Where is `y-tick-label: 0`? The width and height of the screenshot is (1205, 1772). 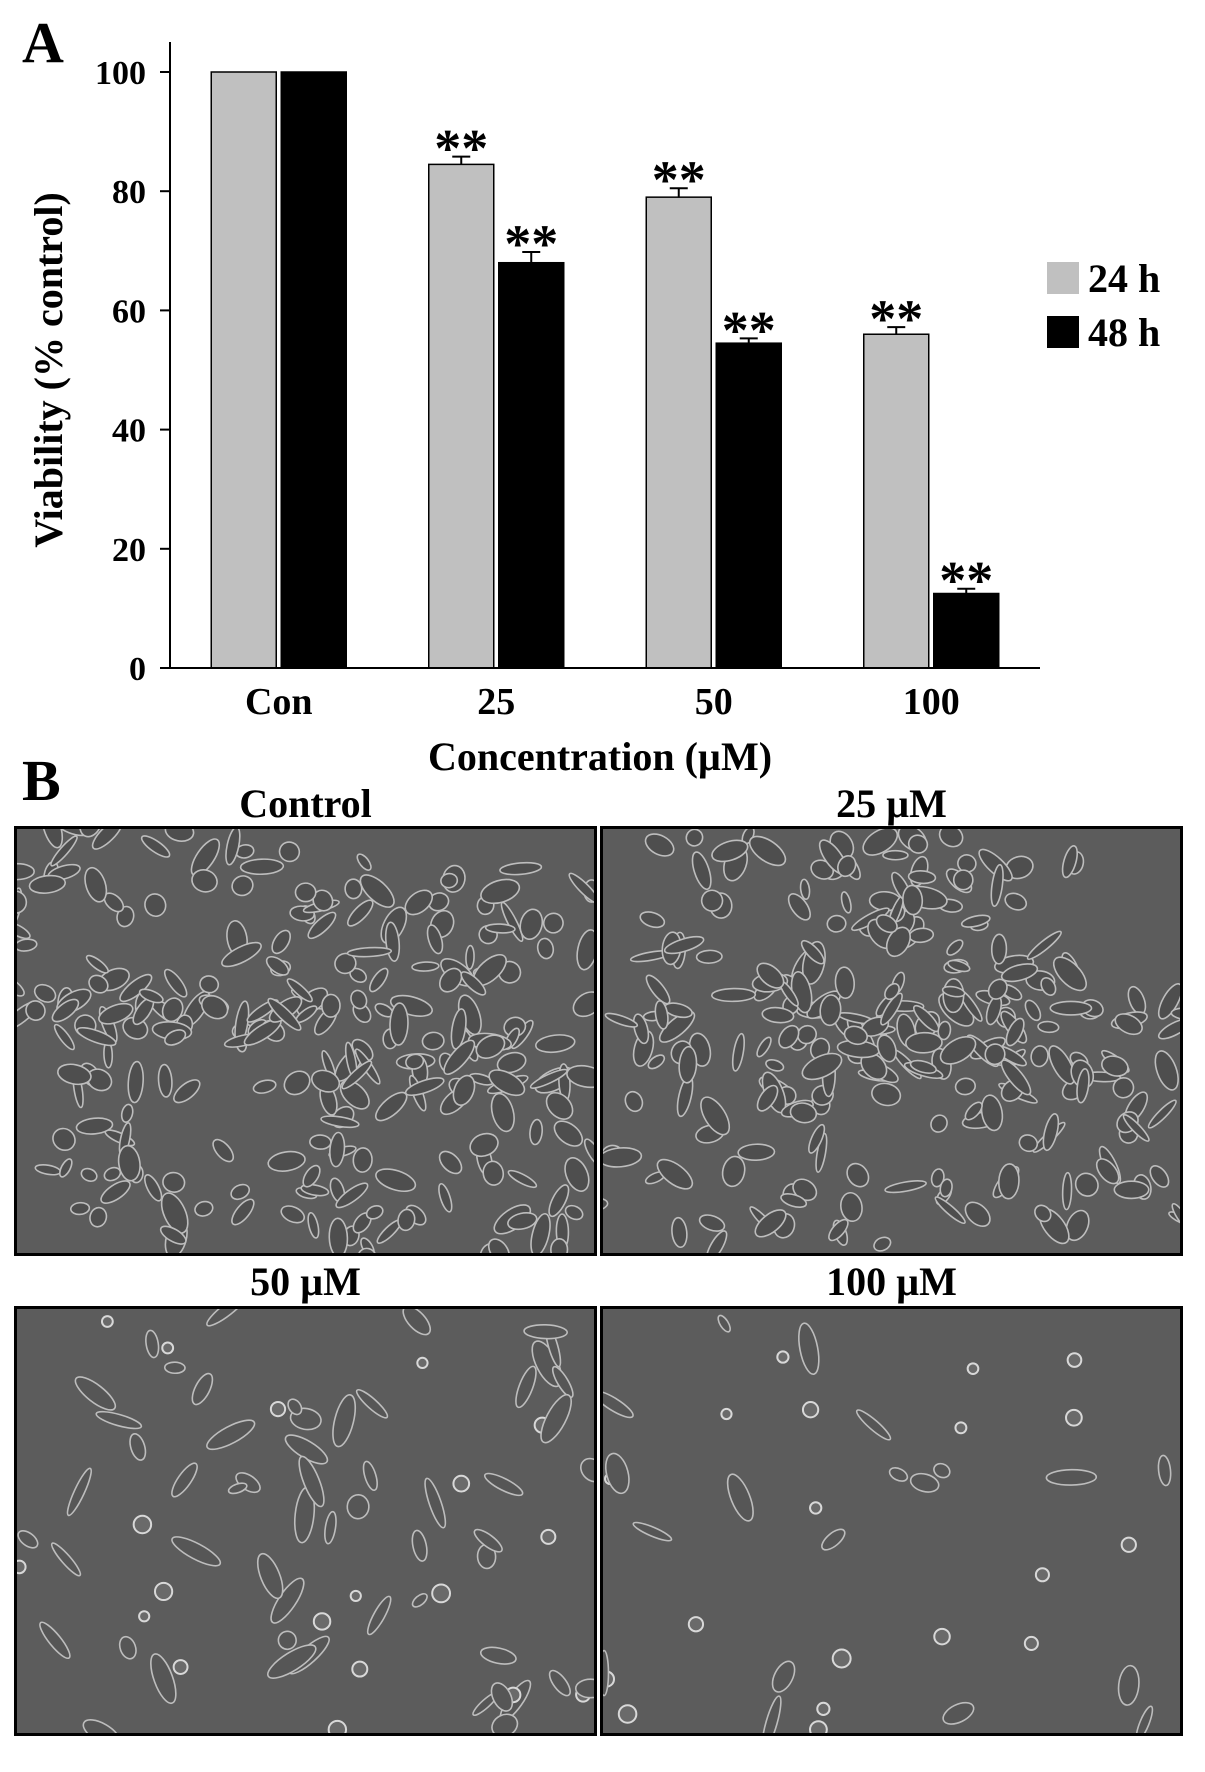
y-tick-label: 0 is located at coordinates (137, 669).